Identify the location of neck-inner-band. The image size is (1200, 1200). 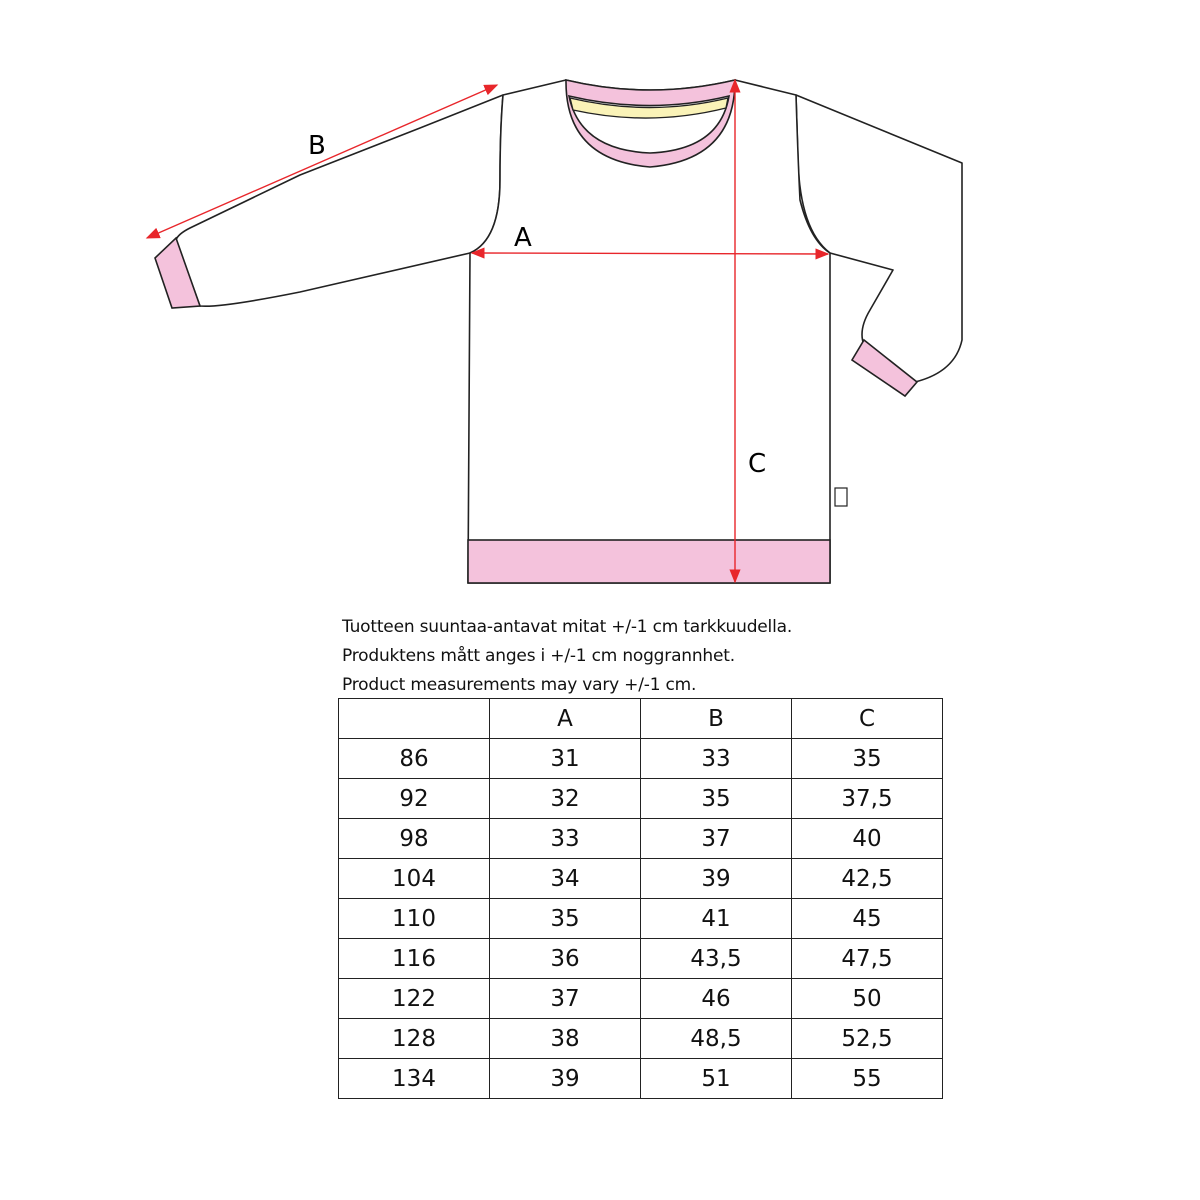
(649, 108).